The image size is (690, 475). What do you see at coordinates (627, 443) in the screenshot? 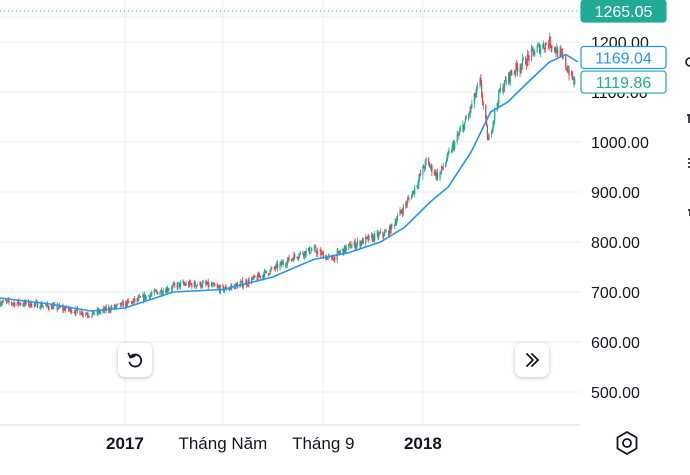
I see `gear-icon` at bounding box center [627, 443].